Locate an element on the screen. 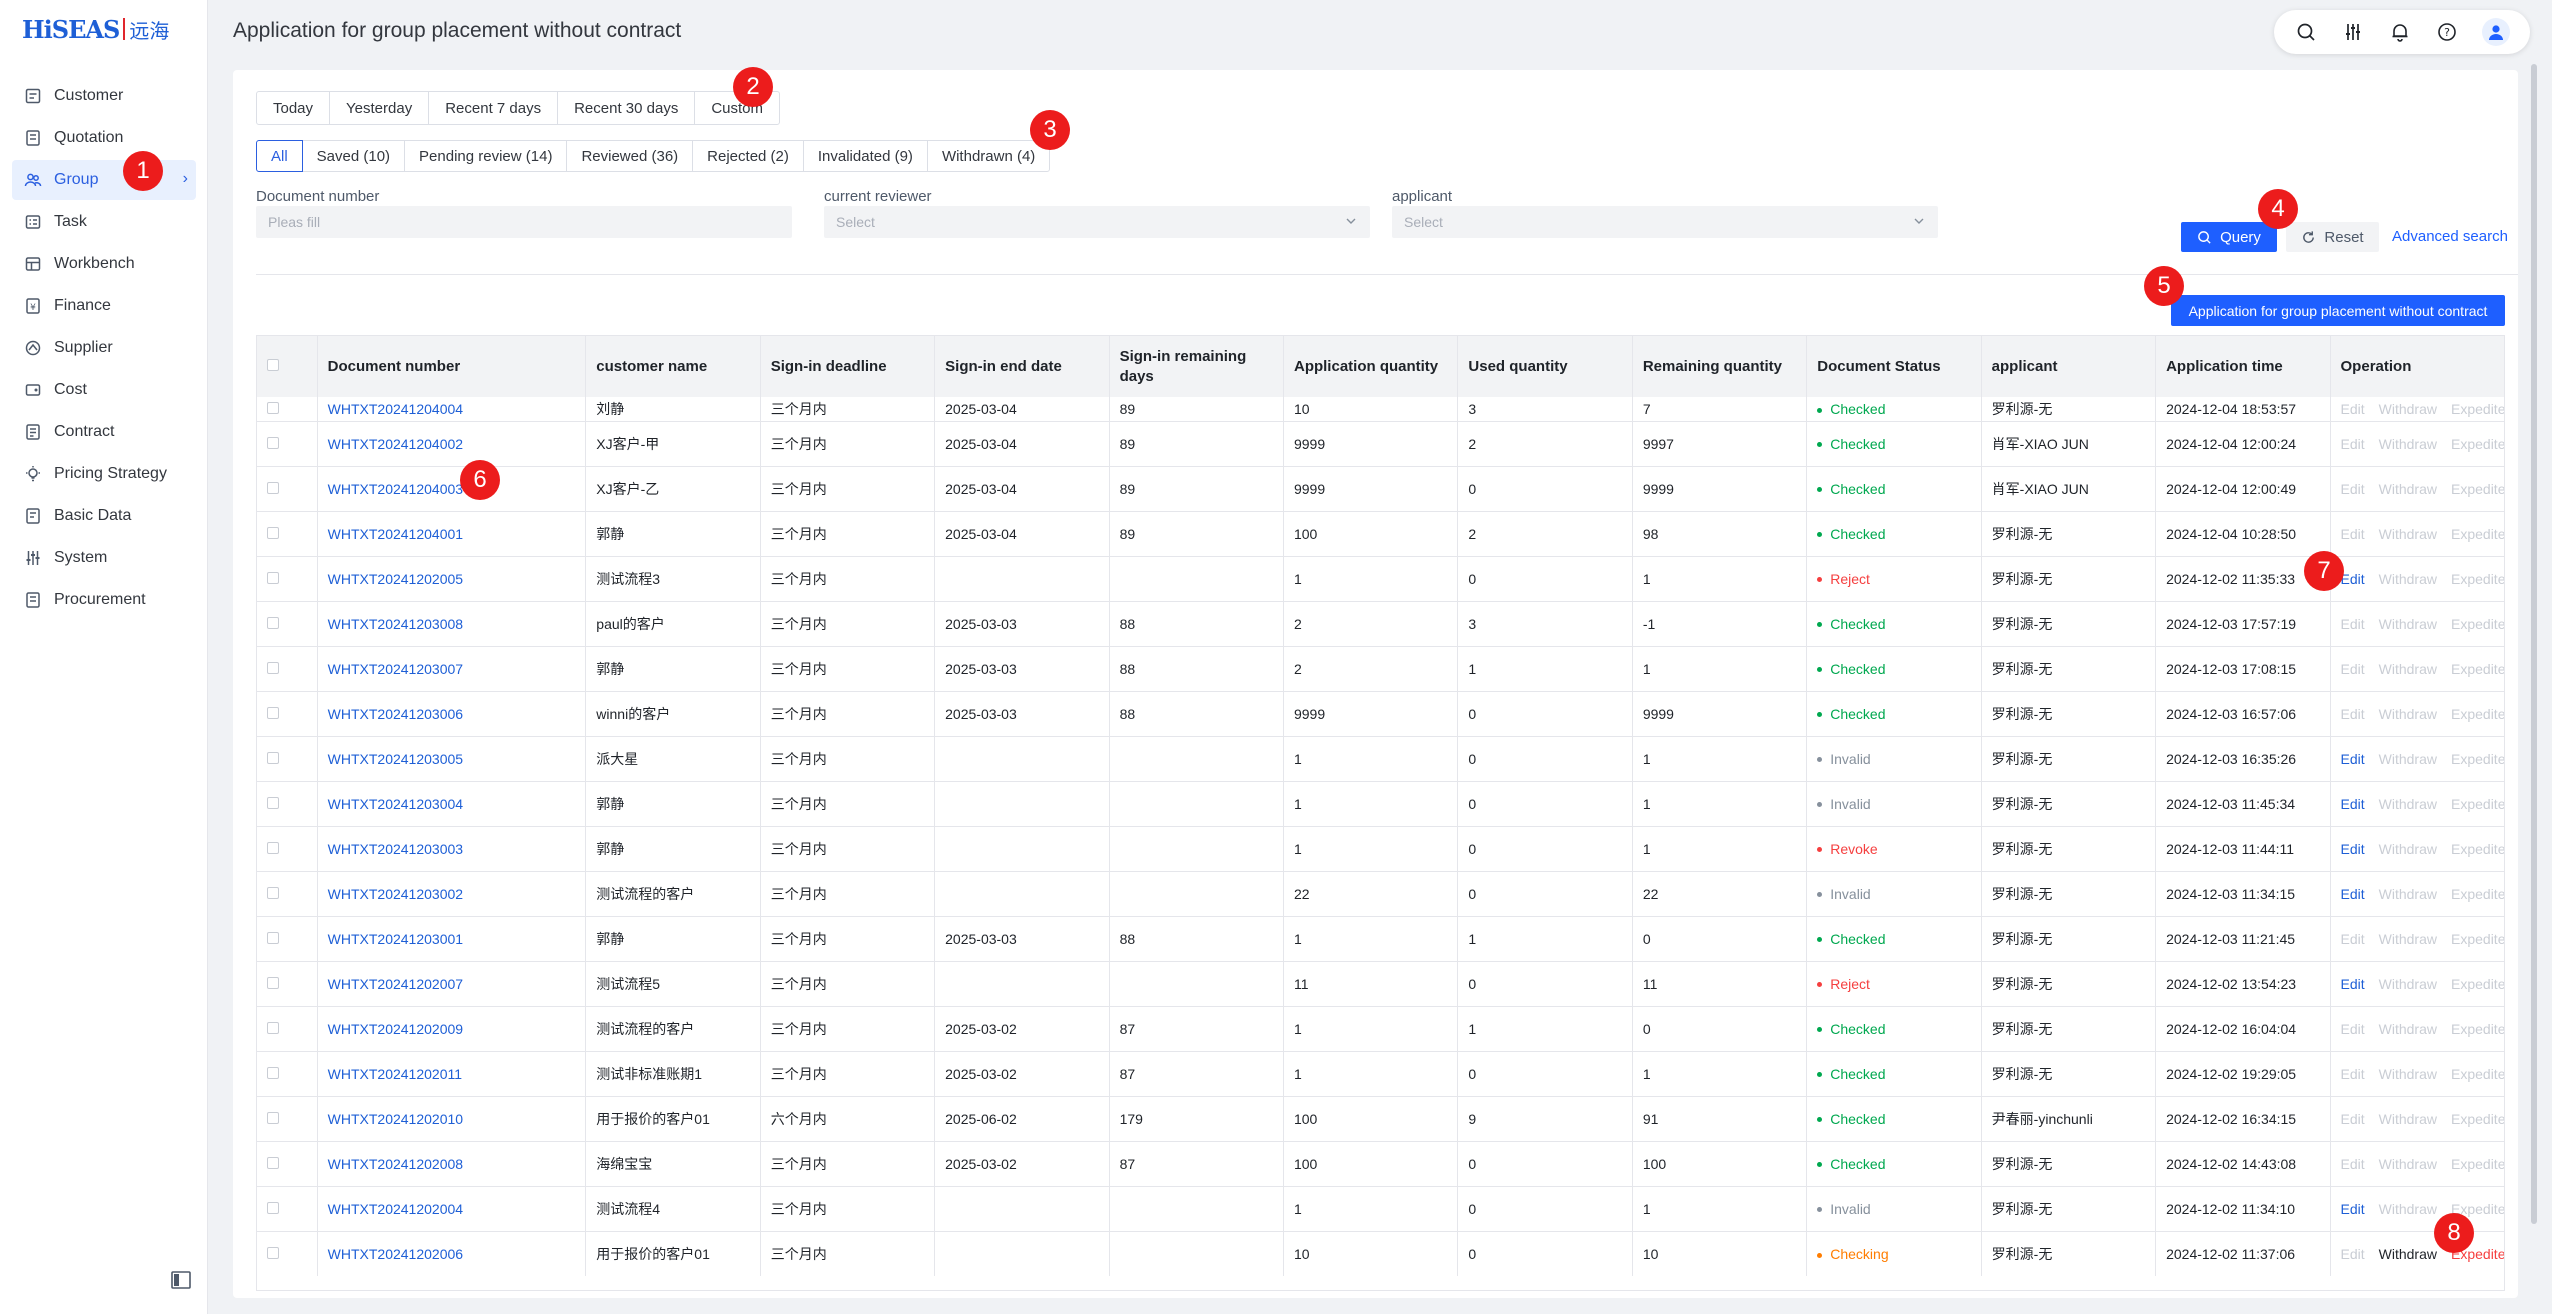  sidebar-item-finance: ¥ Finance is located at coordinates (104, 306).